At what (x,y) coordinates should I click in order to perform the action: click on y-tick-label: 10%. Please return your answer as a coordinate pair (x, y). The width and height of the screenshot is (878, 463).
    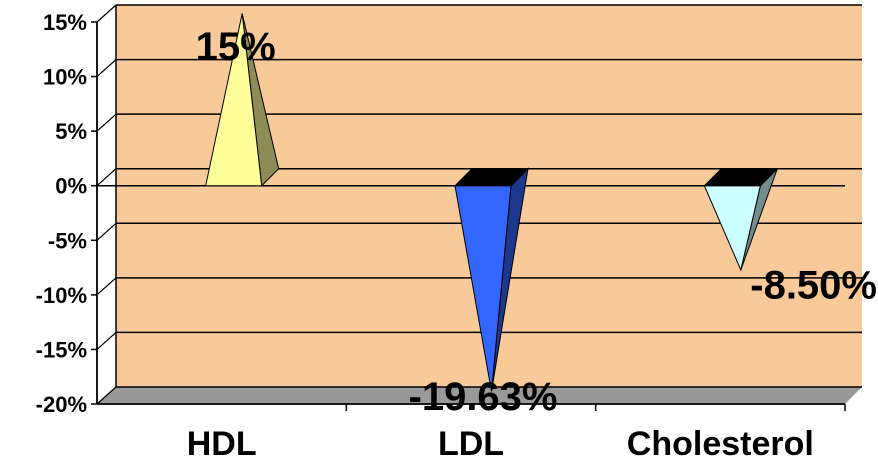
    Looking at the image, I should click on (65, 77).